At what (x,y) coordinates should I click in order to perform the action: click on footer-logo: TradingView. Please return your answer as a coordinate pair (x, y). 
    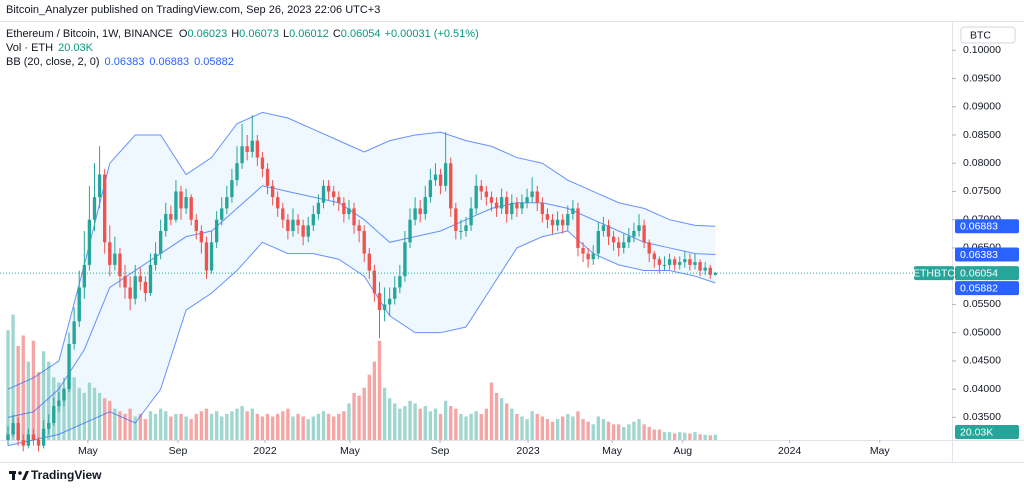
    Looking at the image, I should click on (55, 475).